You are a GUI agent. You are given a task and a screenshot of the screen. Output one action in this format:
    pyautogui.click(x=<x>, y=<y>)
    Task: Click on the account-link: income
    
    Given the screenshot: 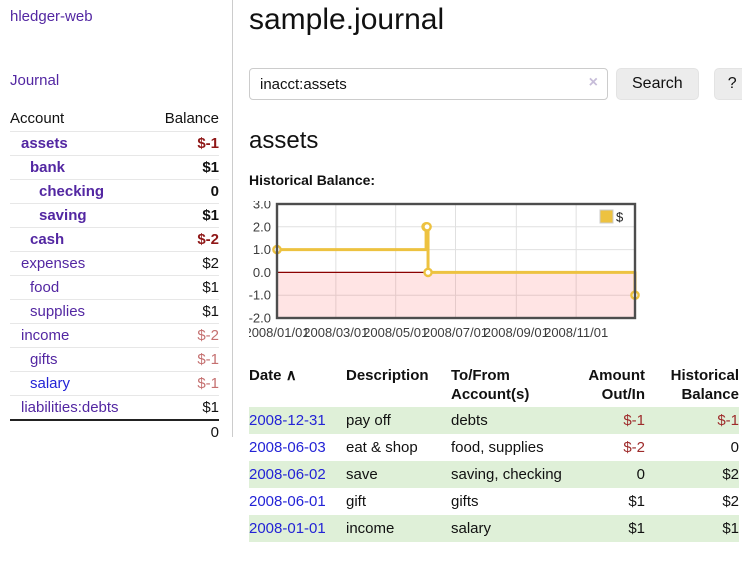 What is the action you would take?
    pyautogui.click(x=45, y=335)
    